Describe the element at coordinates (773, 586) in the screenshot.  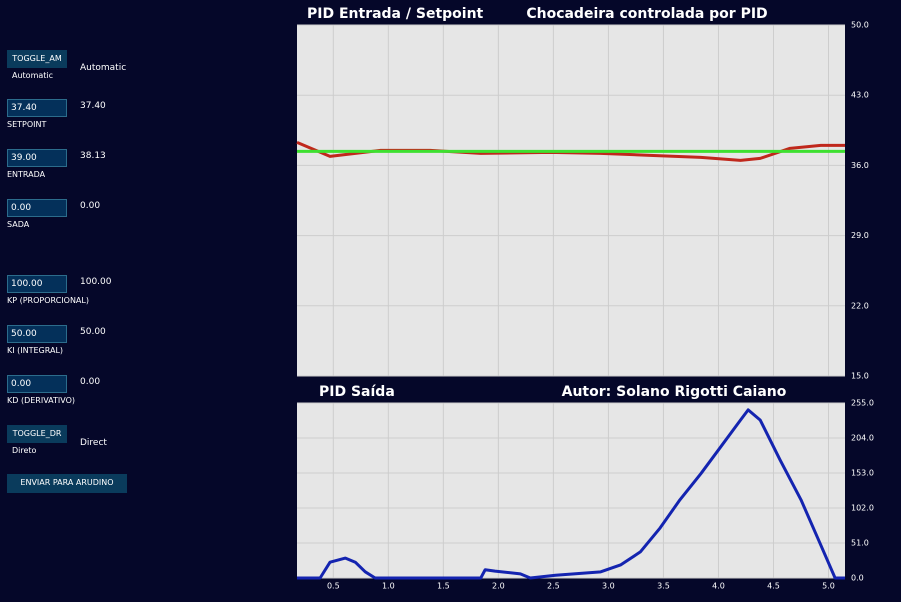
I see `x-tick-label: 4.5` at that location.